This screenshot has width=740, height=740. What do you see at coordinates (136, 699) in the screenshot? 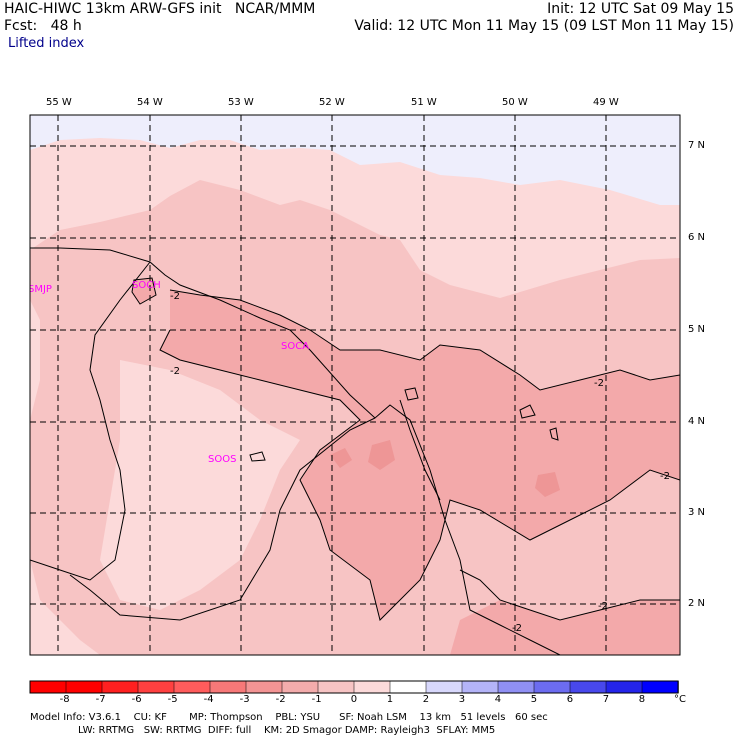
I see `colorbar-tick: -6` at bounding box center [136, 699].